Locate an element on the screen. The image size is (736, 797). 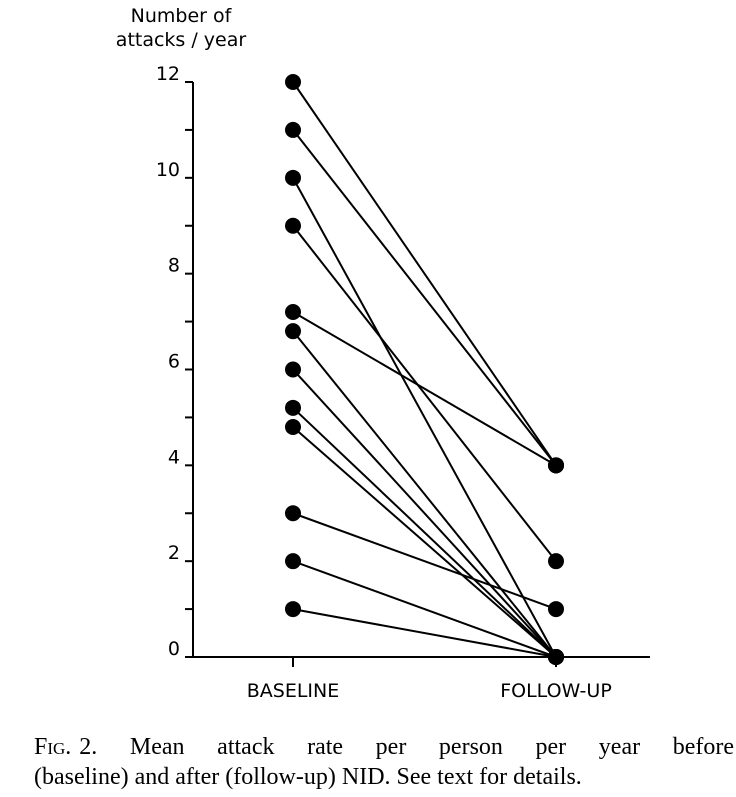
y-tick-label: 12 is located at coordinates (168, 74).